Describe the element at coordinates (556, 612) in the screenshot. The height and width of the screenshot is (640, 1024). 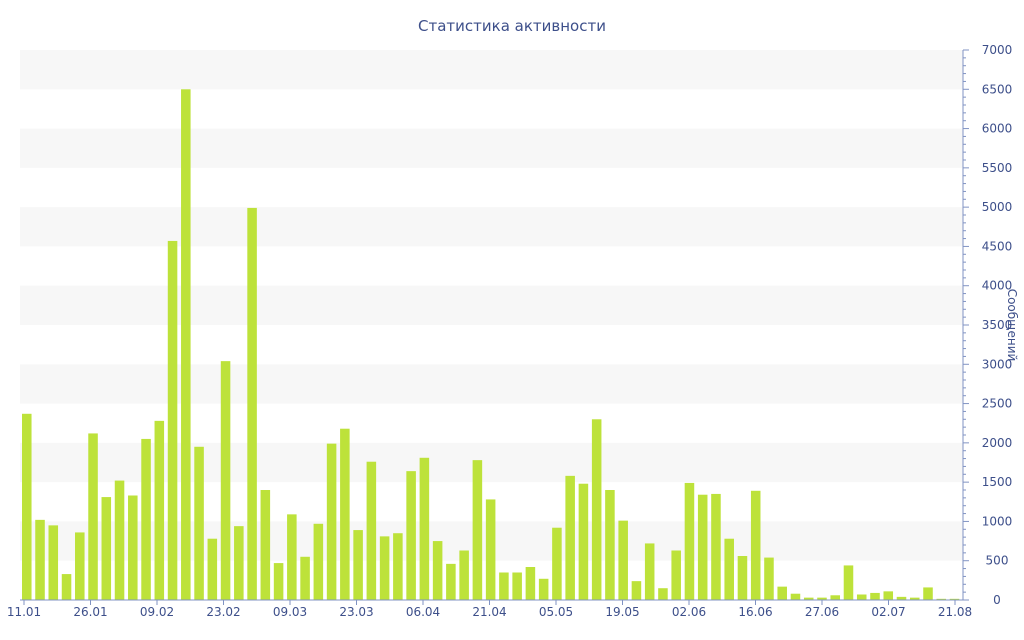
I see `x-tick-label: 05.05` at that location.